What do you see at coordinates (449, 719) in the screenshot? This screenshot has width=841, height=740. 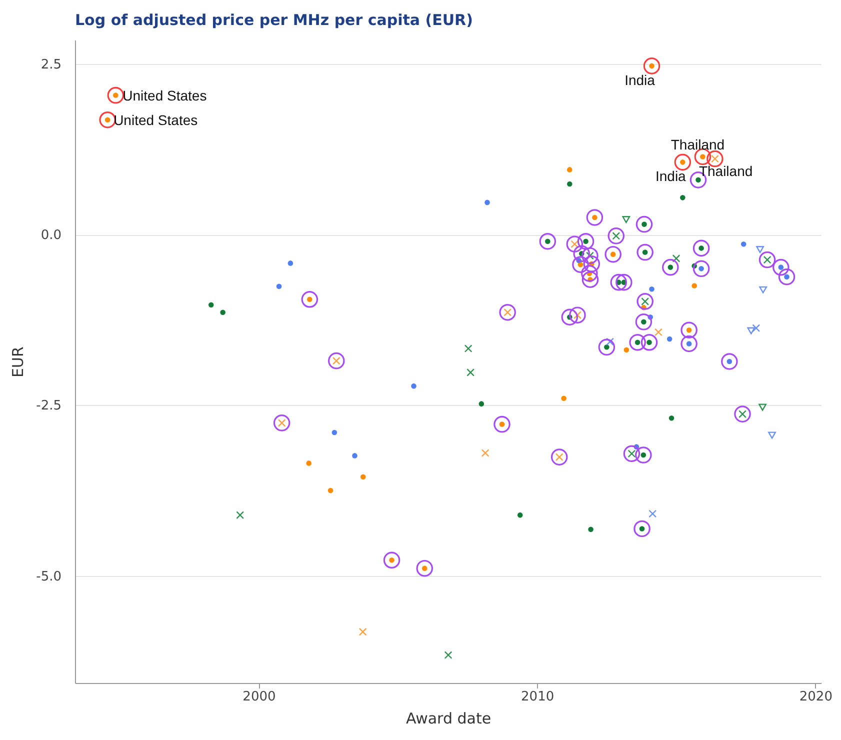 I see `x-axis-title: Award date` at bounding box center [449, 719].